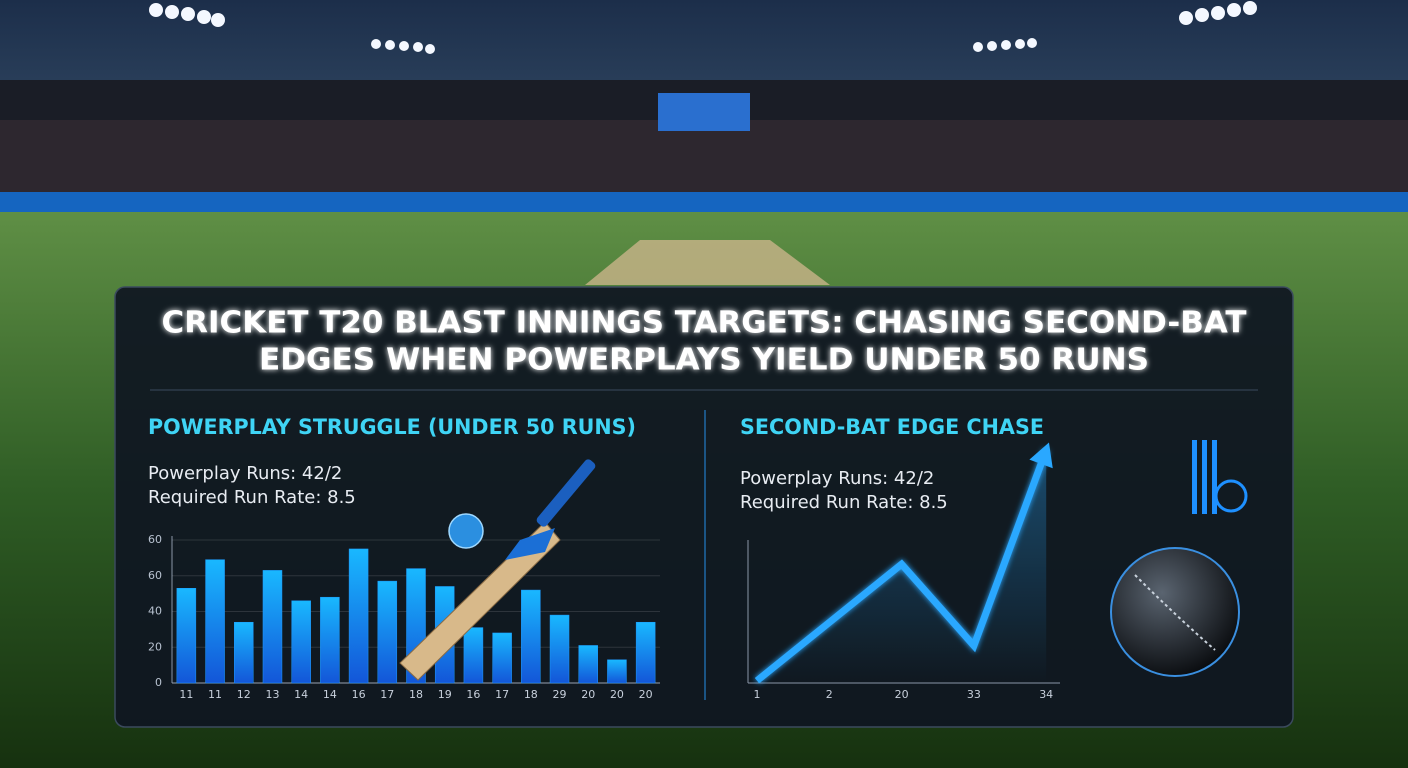 Image resolution: width=1408 pixels, height=768 pixels. I want to click on x-tick-label: 12, so click(244, 694).